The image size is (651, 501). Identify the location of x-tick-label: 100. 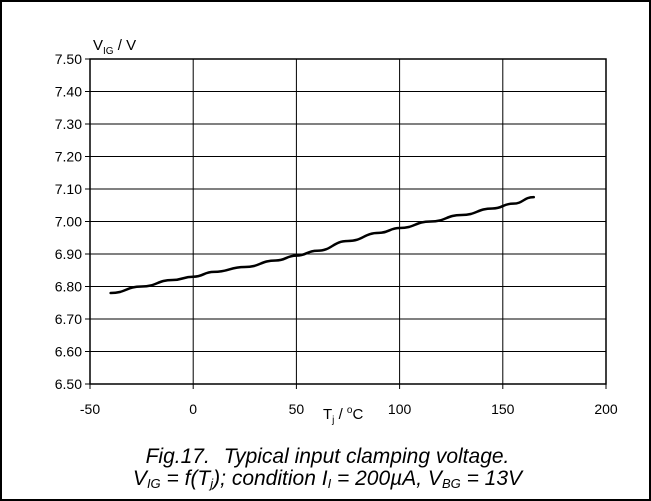
(400, 409).